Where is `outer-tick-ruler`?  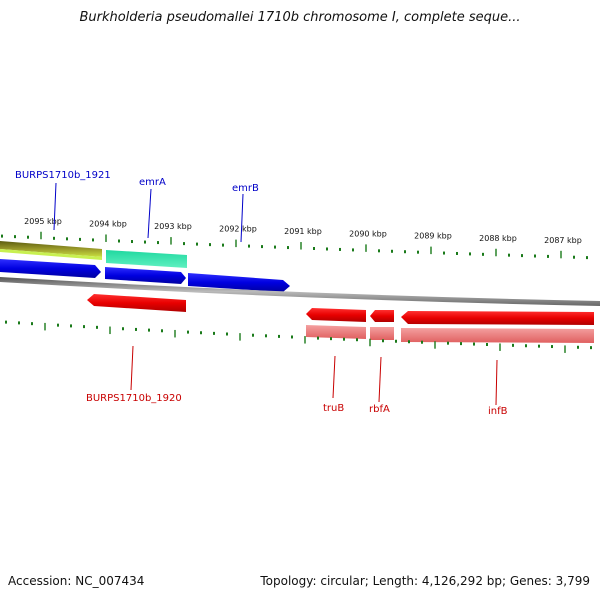 outer-tick-ruler is located at coordinates (294, 245).